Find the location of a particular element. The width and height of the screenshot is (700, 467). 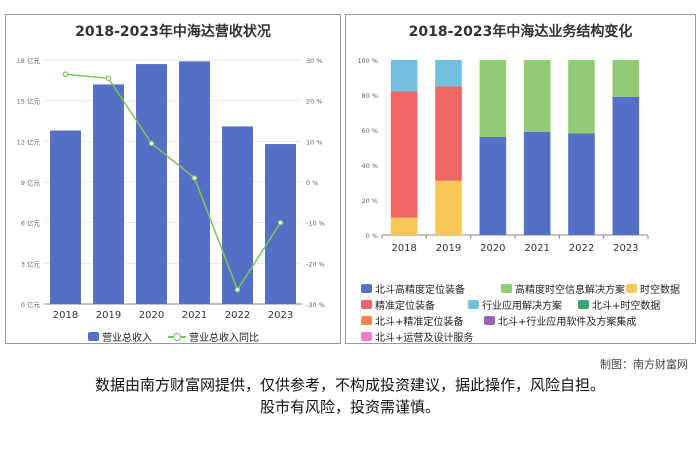

legend-item: 行业应用解决方案 is located at coordinates (515, 304).